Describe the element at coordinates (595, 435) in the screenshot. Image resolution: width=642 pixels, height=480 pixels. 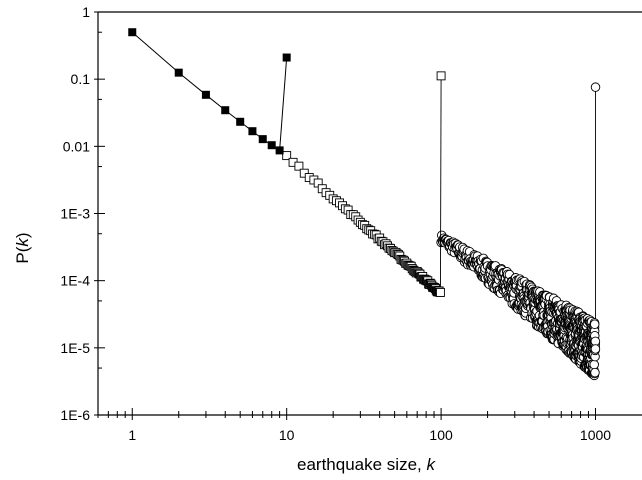
I see `x-tick-label: 1000` at that location.